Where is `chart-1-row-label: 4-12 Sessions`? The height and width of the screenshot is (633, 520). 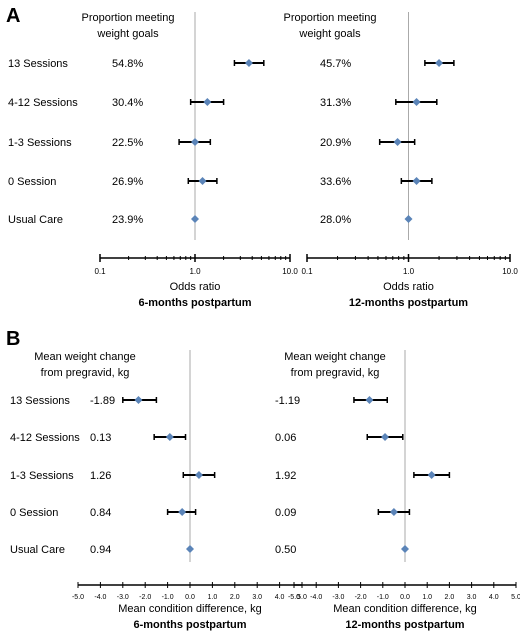
chart-1-row-label: 4-12 Sessions is located at coordinates (43, 103).